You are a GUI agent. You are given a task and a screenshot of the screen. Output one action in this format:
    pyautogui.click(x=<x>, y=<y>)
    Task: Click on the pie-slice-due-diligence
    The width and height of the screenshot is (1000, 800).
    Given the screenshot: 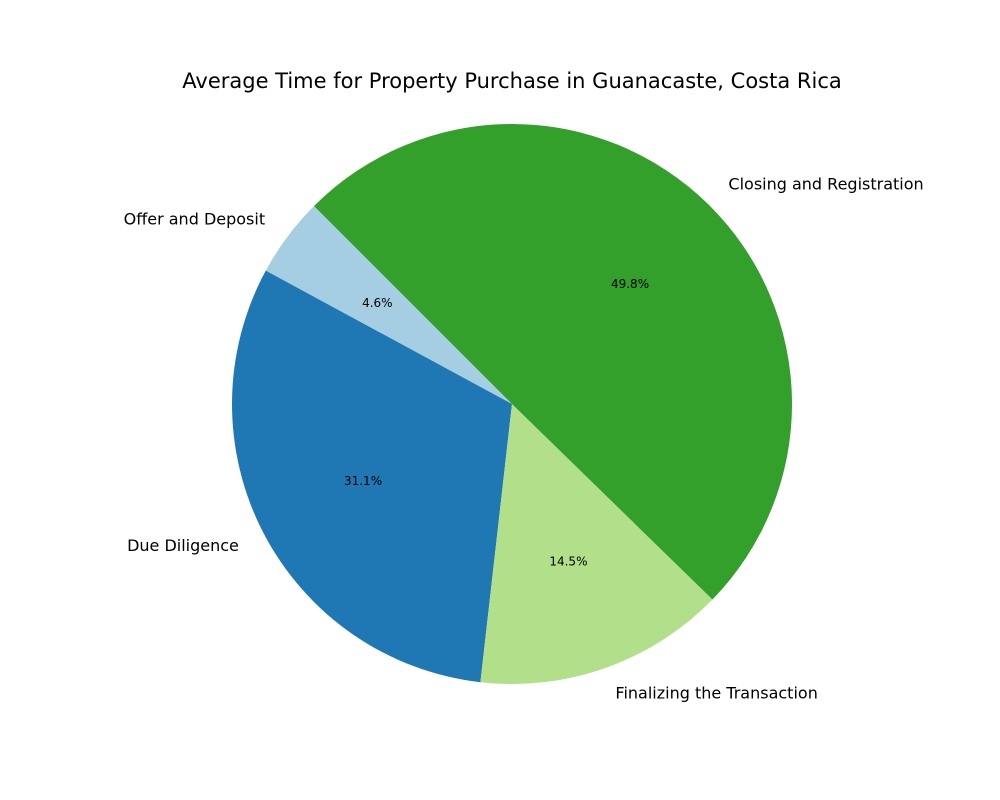 What is the action you would take?
    pyautogui.click(x=372, y=476)
    